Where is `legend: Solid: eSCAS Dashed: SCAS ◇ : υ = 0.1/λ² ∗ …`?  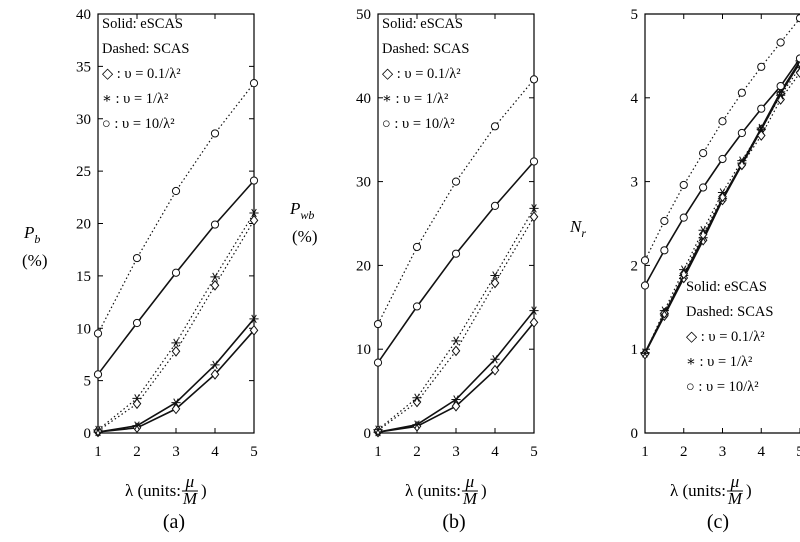 legend: Solid: eSCAS Dashed: SCAS ◇ : υ = 0.1/λ² ∗ … is located at coordinates (425, 74).